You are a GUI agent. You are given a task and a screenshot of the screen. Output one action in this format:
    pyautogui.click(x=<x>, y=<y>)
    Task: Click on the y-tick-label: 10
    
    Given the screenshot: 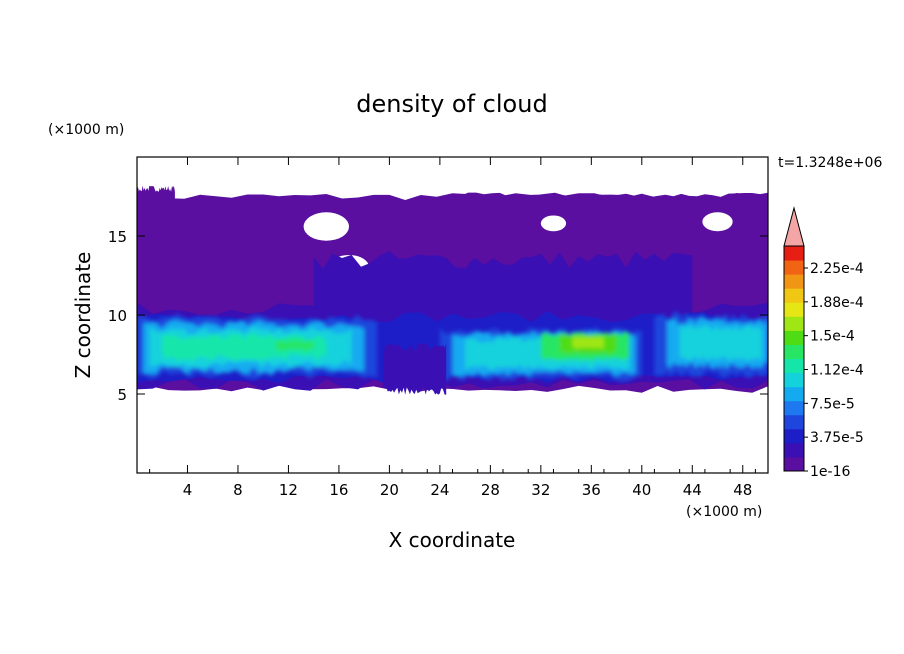 What is the action you would take?
    pyautogui.click(x=117, y=316)
    